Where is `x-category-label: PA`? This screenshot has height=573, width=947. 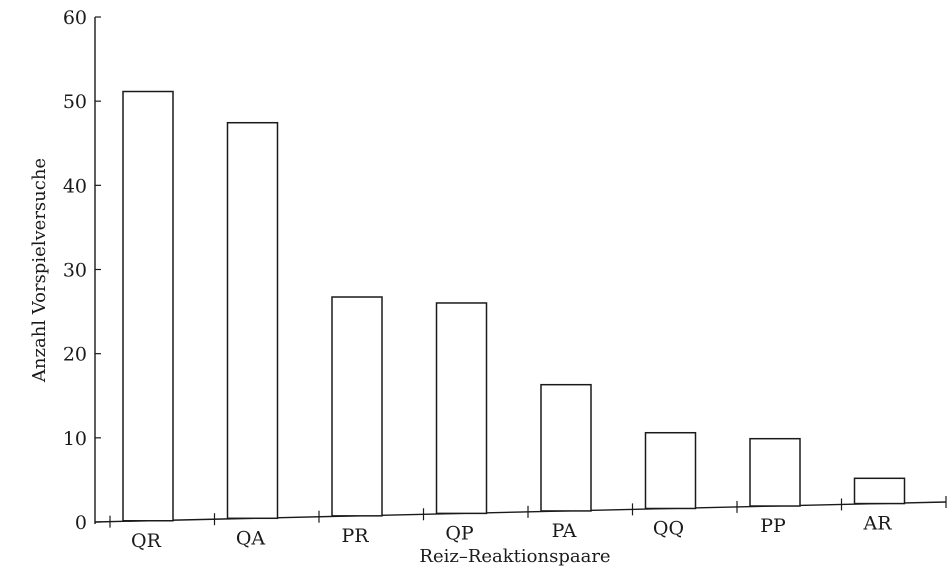
x-category-label: PA is located at coordinates (564, 531).